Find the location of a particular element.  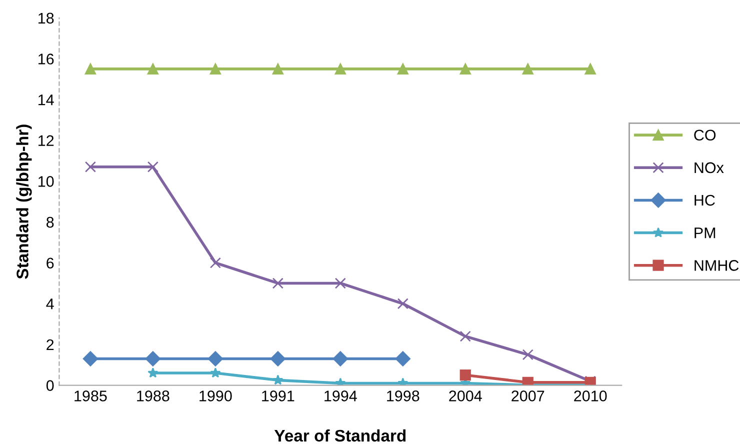

x-axis-title: Year of Standard is located at coordinates (340, 435).